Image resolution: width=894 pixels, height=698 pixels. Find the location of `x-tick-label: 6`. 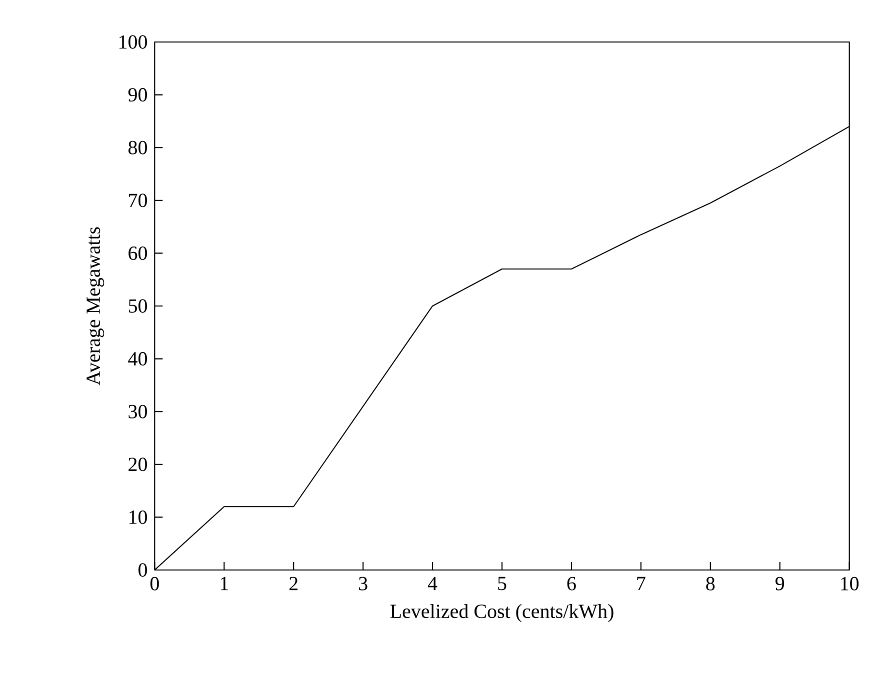

x-tick-label: 6 is located at coordinates (571, 583).